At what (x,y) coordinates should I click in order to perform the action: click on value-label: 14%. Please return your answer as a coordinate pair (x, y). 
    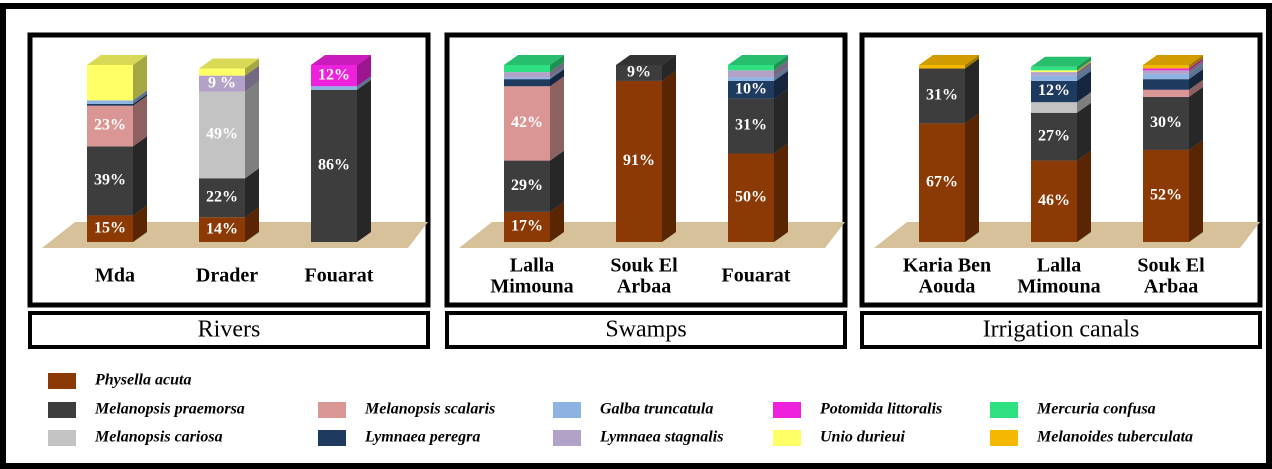
    Looking at the image, I should click on (222, 228).